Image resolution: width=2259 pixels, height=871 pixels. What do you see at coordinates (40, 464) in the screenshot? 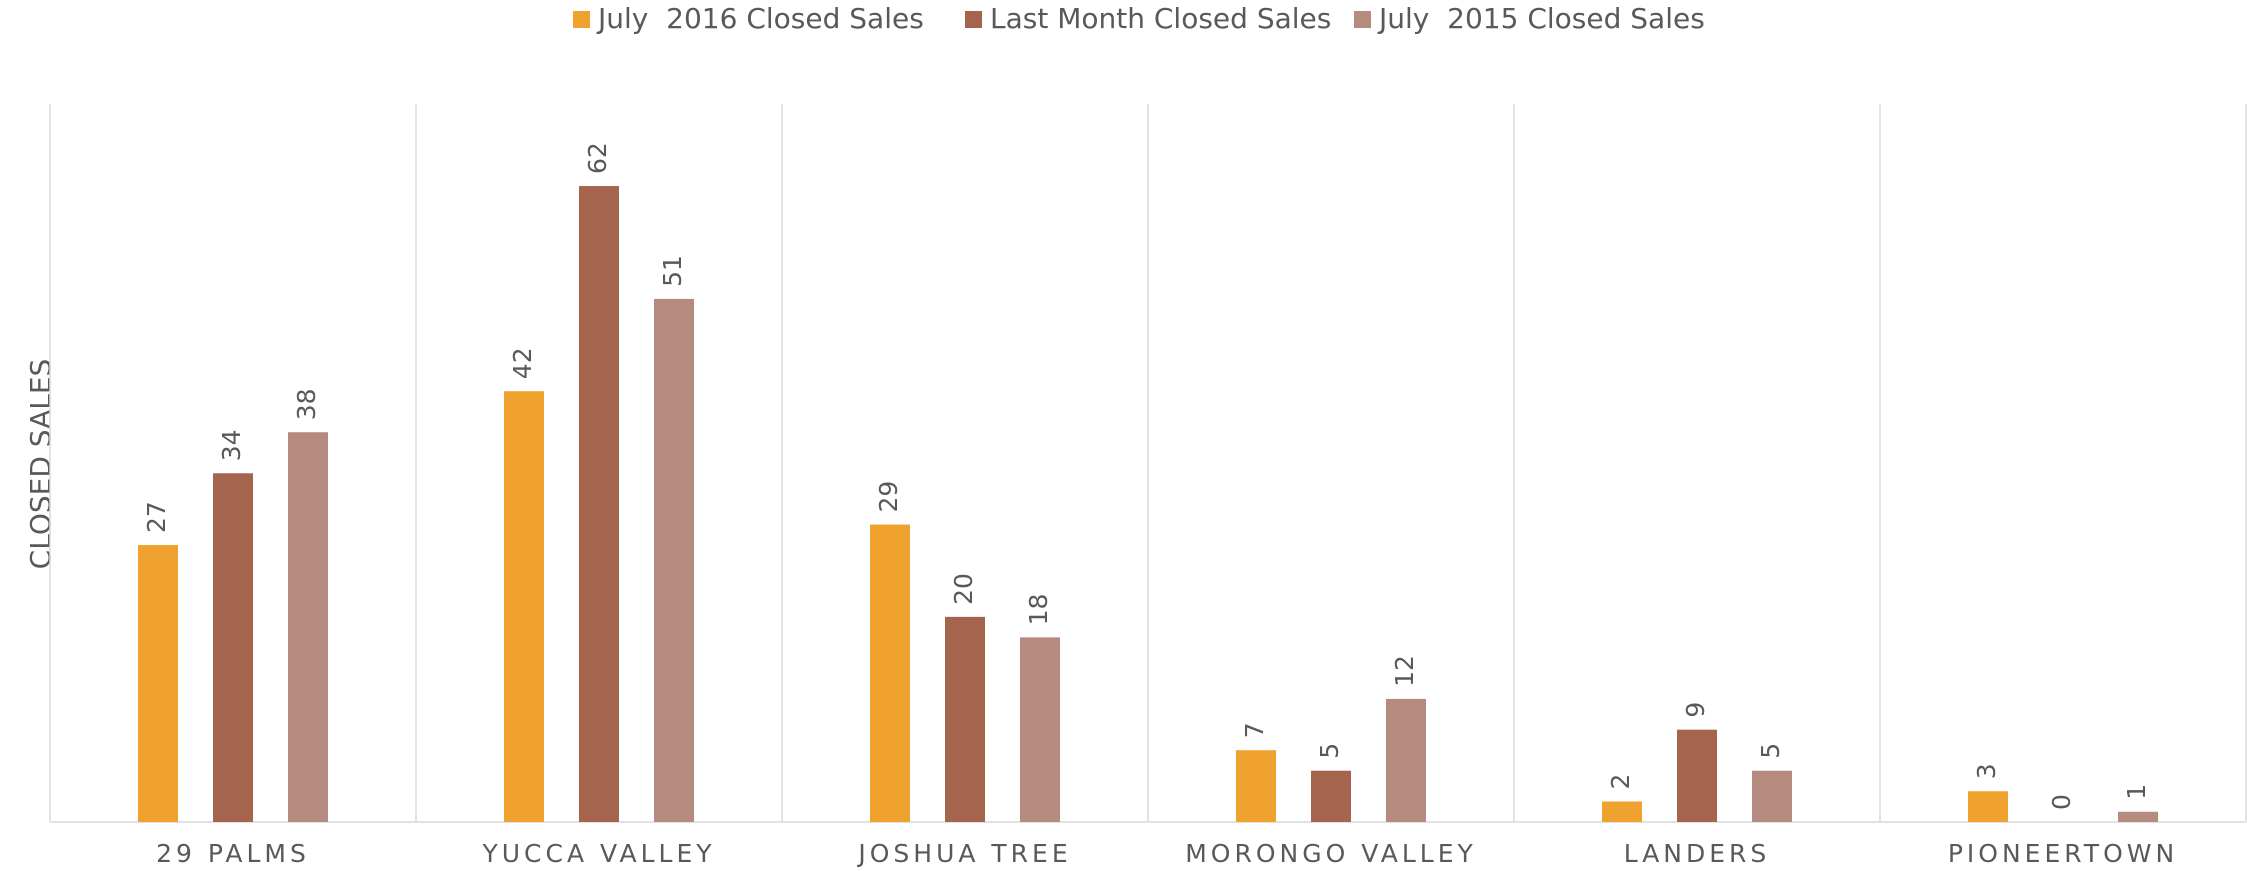
I see `y-axis-label: CLOSED SALES` at bounding box center [40, 464].